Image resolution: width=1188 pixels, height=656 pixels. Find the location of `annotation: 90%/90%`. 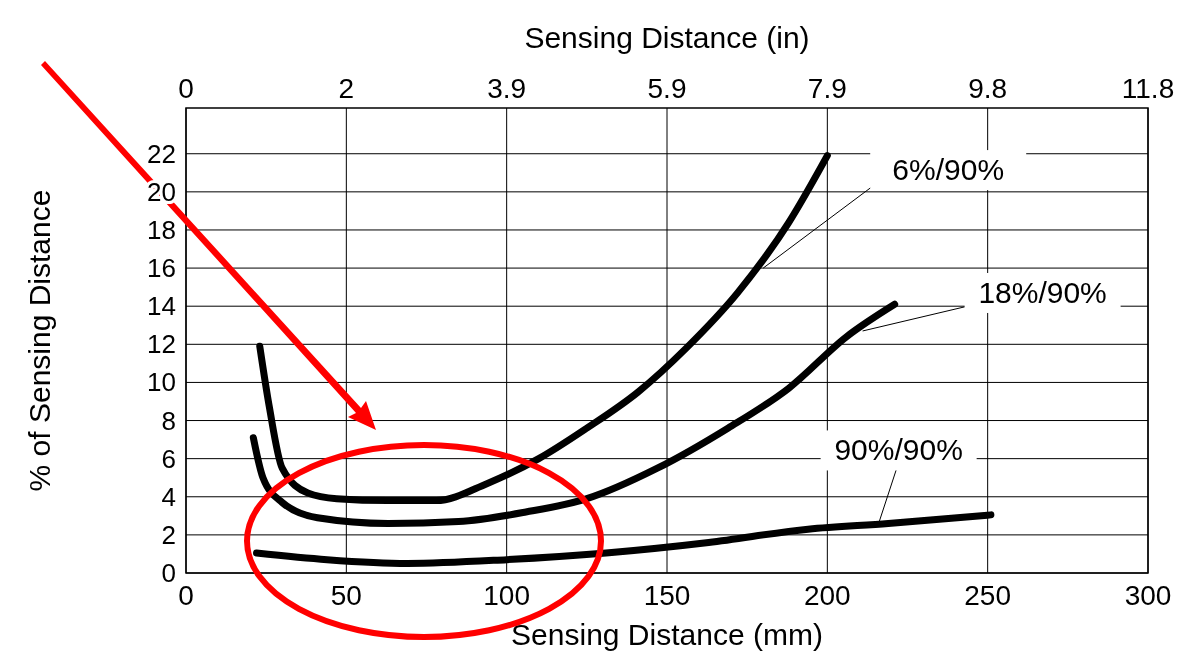

annotation: 90%/90% is located at coordinates (898, 450).